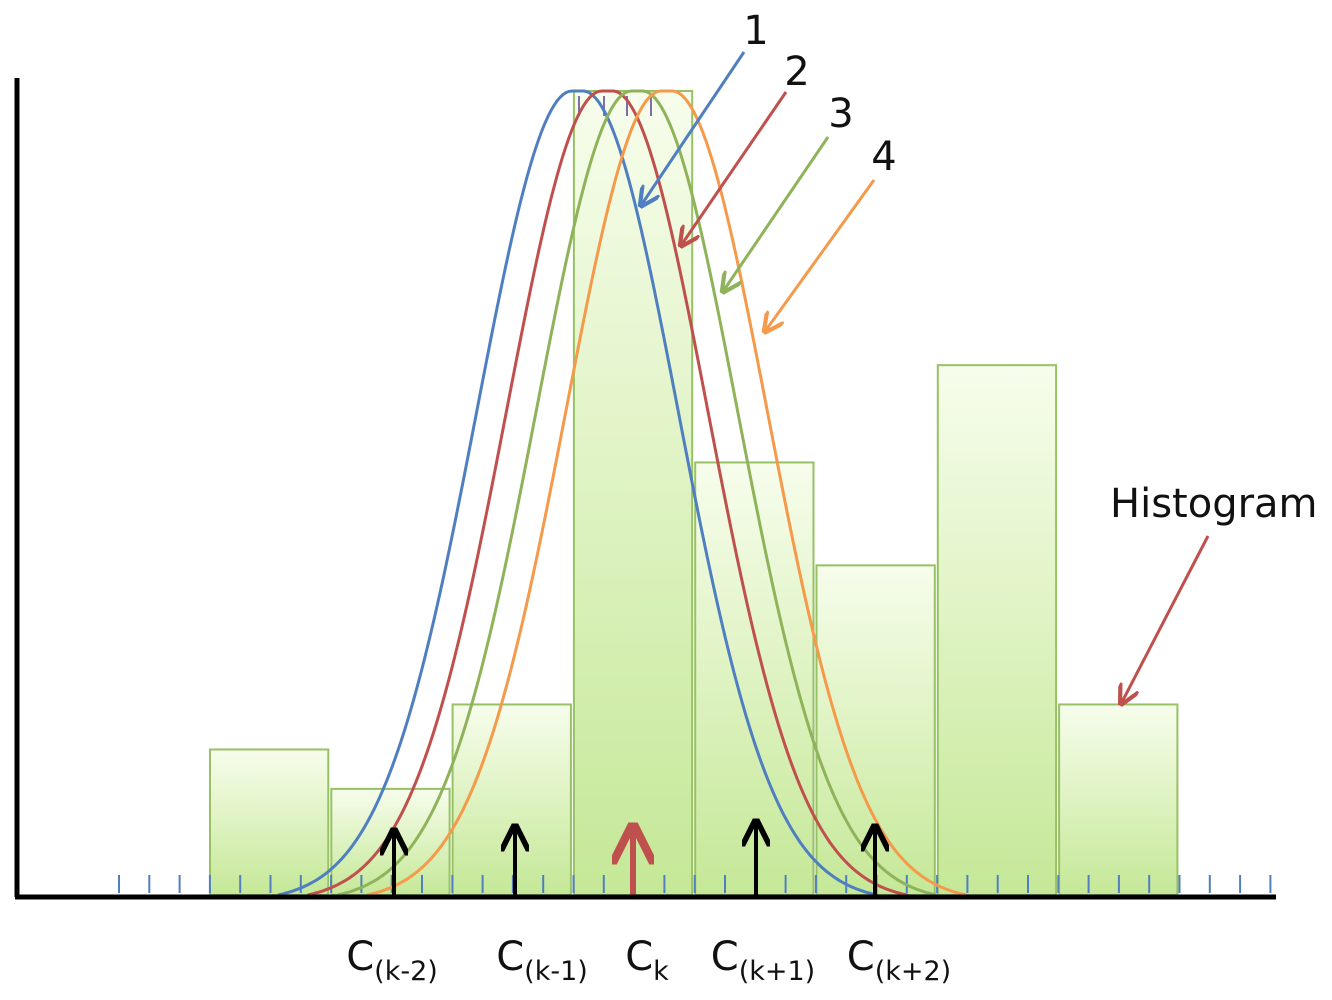 Image resolution: width=1332 pixels, height=1000 pixels. What do you see at coordinates (1214, 591) in the screenshot?
I see `histogram-callout: Histogram` at bounding box center [1214, 591].